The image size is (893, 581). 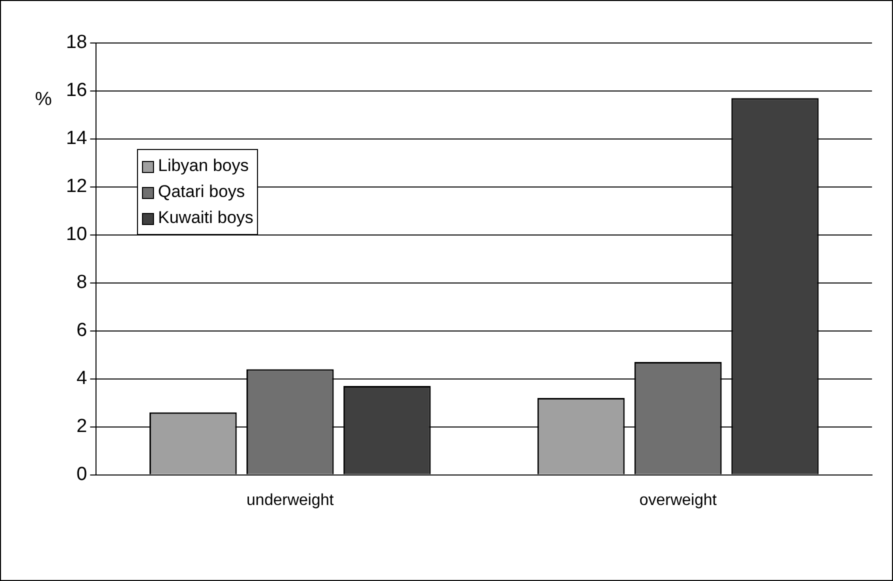 What do you see at coordinates (77, 235) in the screenshot?
I see `y-tick-label: 10` at bounding box center [77, 235].